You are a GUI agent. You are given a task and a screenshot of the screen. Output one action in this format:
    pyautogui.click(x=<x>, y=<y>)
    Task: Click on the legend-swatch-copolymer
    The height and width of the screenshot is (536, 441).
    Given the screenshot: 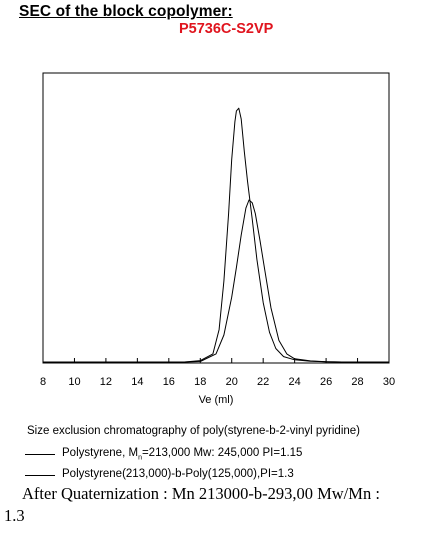 What is the action you would take?
    pyautogui.click(x=40, y=475)
    